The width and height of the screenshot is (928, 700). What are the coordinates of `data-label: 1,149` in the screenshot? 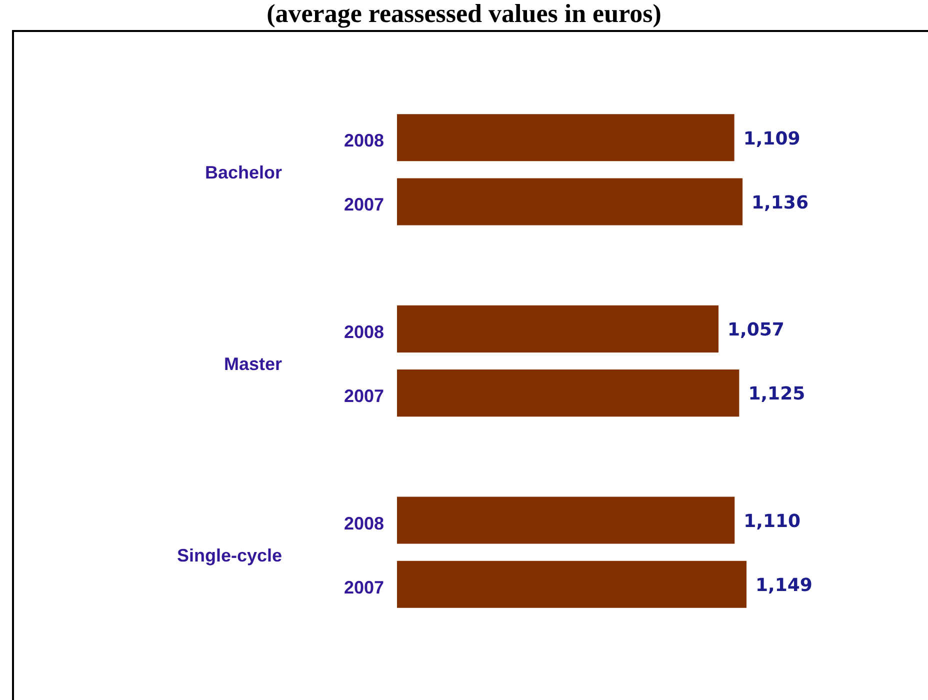 It's located at (783, 585).